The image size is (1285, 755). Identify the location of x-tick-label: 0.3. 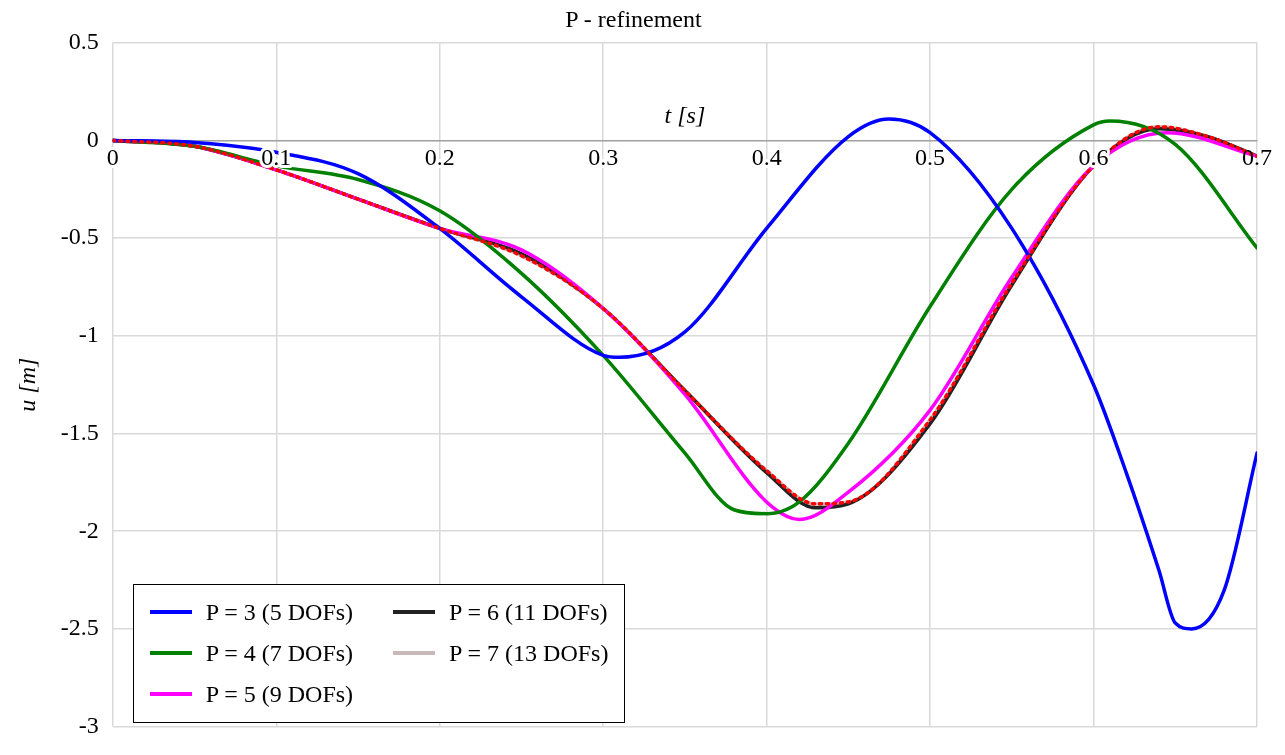
(603, 156).